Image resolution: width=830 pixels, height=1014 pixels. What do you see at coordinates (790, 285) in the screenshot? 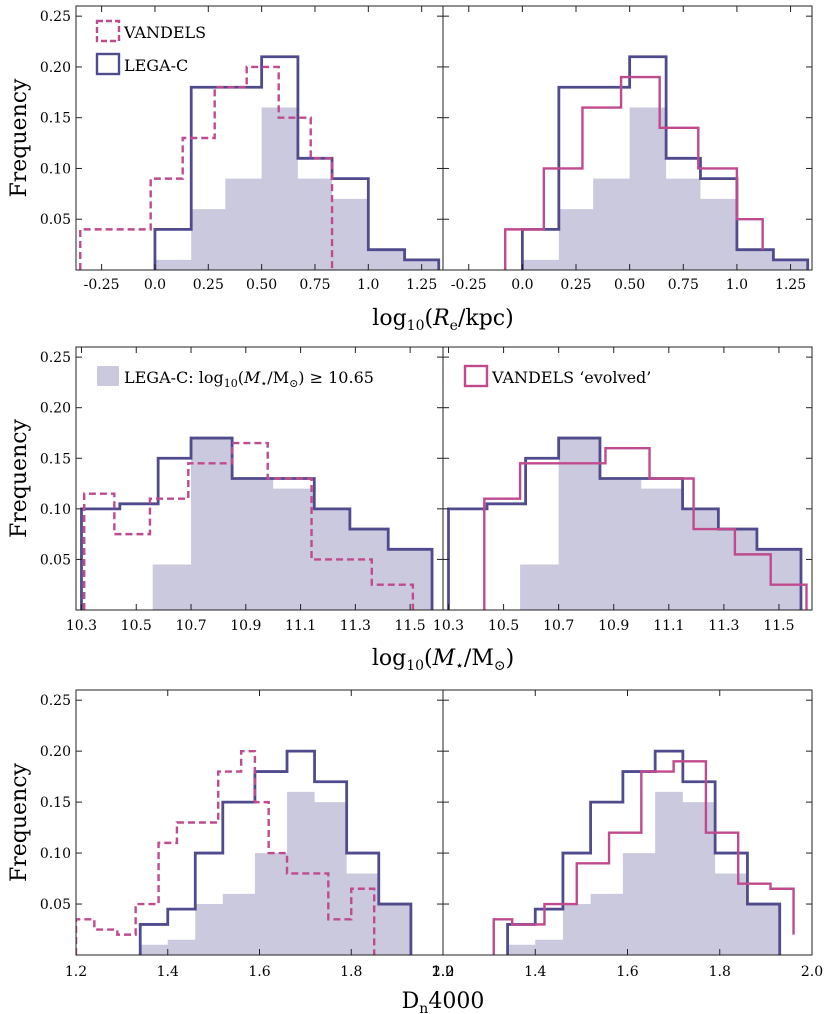
I see `xtick-label-r0-p1-6: 1.25` at bounding box center [790, 285].